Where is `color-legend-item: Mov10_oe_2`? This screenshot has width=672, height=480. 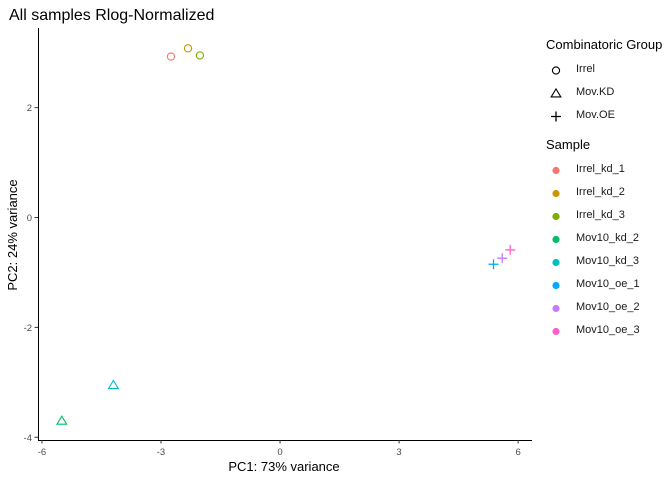 color-legend-item: Mov10_oe_2 is located at coordinates (593, 308).